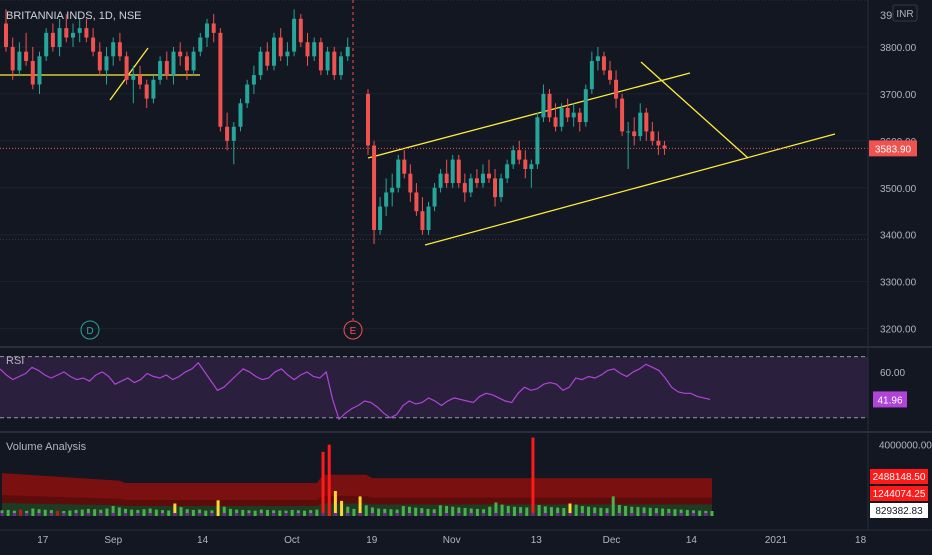 Image resolution: width=932 pixels, height=555 pixels. Describe the element at coordinates (898, 330) in the screenshot. I see `price-tick-label: 3200.00` at that location.